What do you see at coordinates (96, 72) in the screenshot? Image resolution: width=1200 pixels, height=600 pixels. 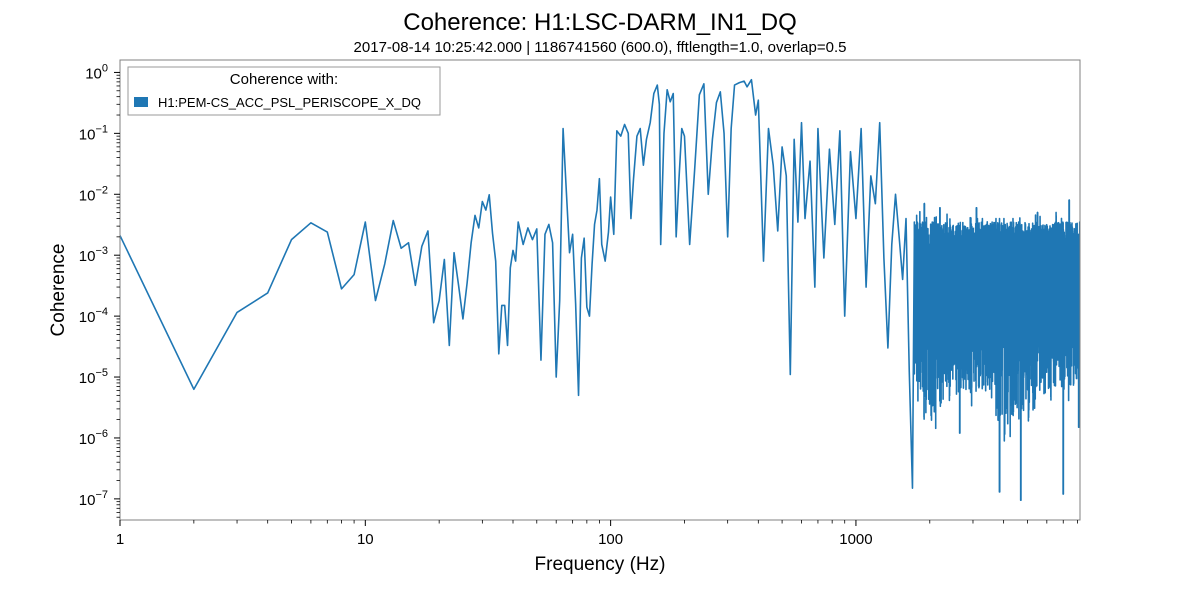 I see `y-tick-label: 10⁰` at bounding box center [96, 72].